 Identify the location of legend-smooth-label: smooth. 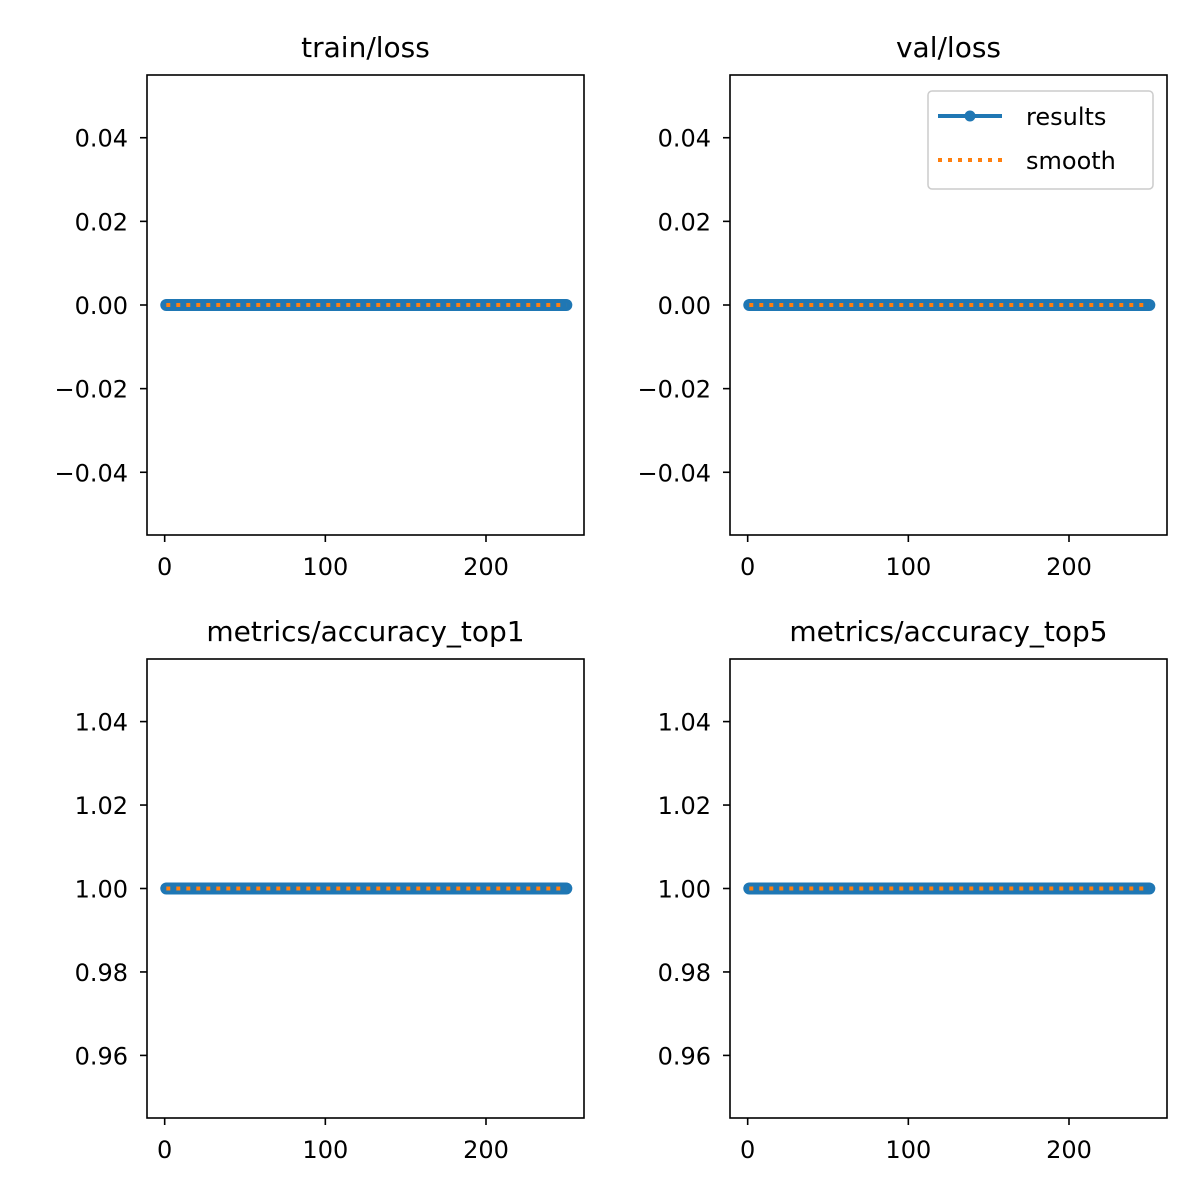
(1071, 161).